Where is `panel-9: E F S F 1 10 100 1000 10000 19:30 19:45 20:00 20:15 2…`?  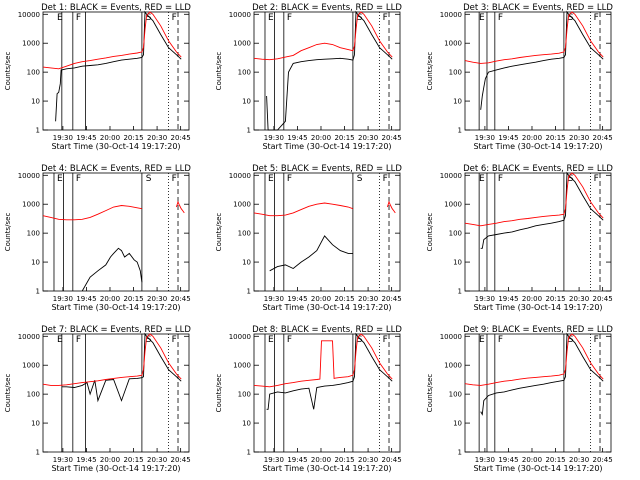 panel-9: E F S F 1 10 100 1000 10000 19:30 19:45 20:00 20:15 2… is located at coordinates (519, 399).